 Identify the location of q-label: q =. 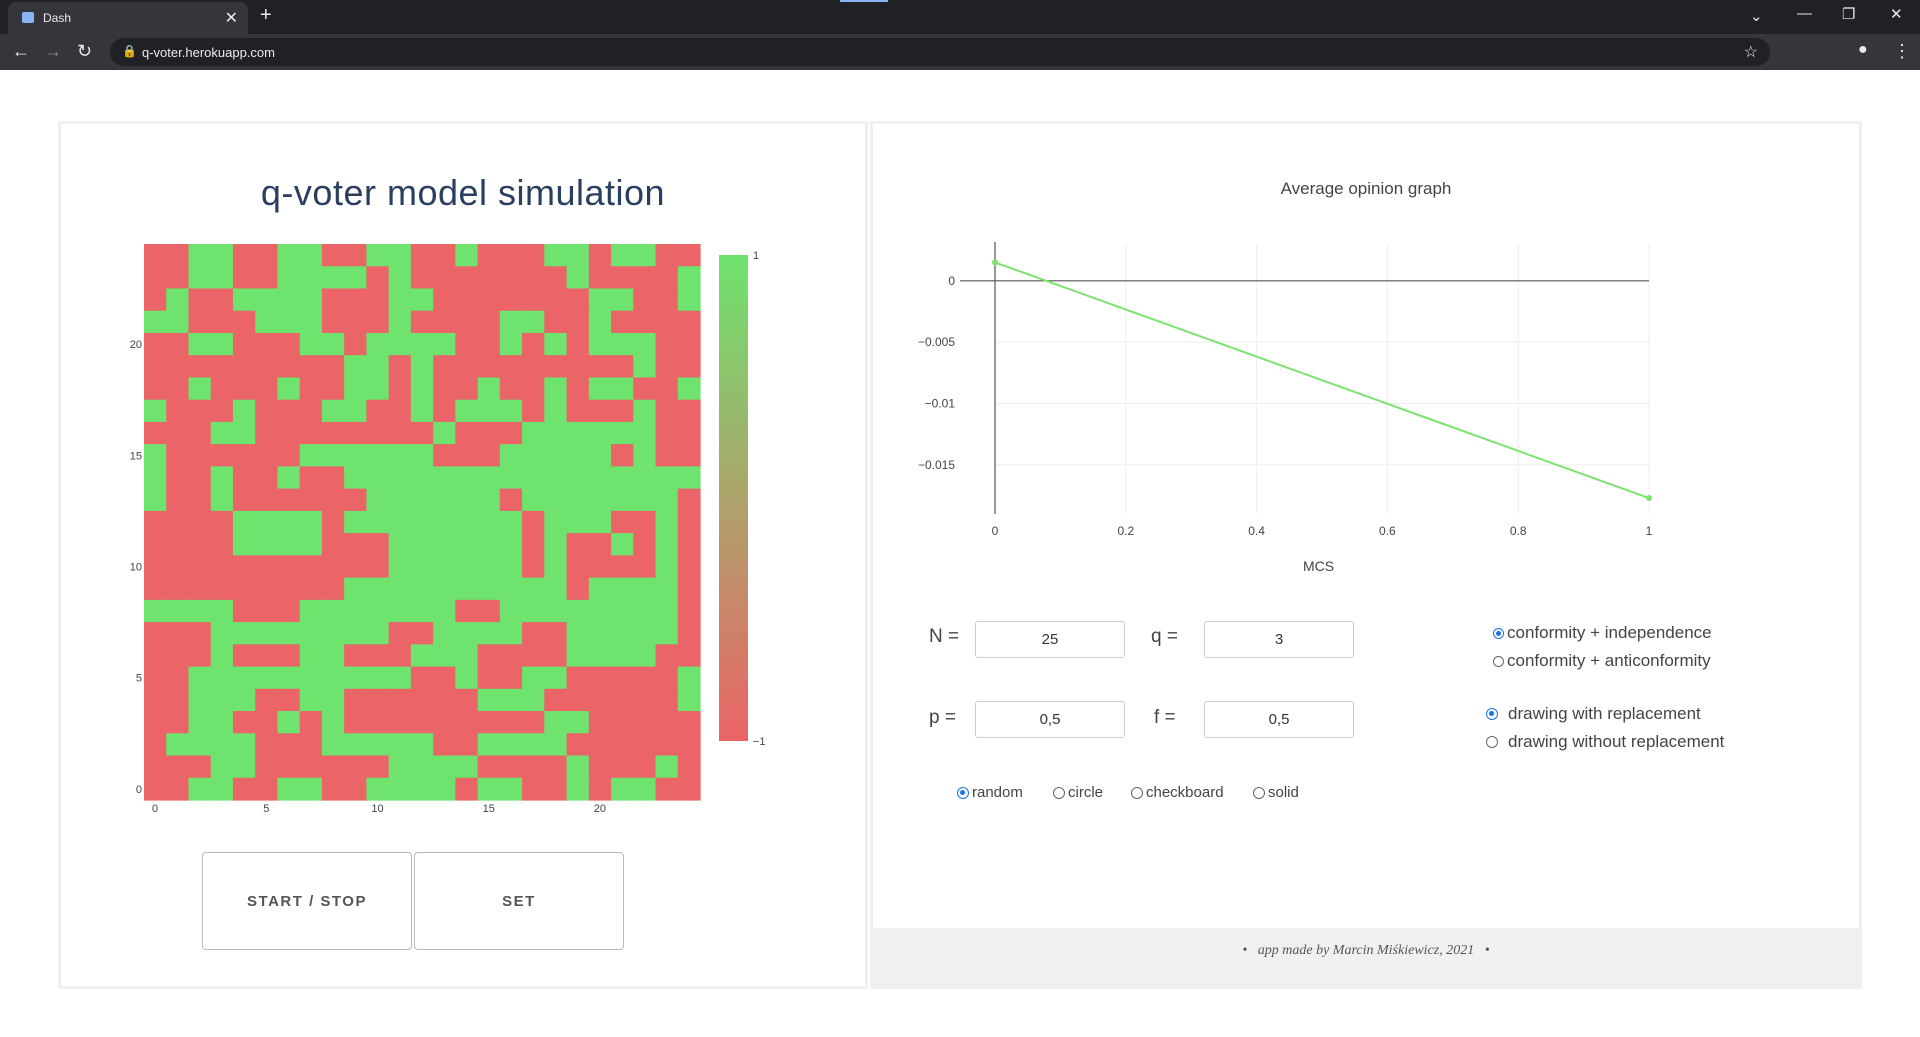
(1164, 636).